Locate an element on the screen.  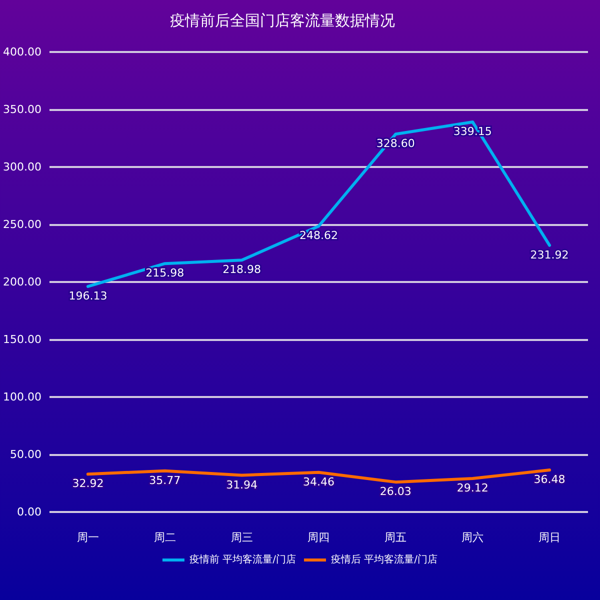
x-tick-label: 周三 is located at coordinates (241, 537).